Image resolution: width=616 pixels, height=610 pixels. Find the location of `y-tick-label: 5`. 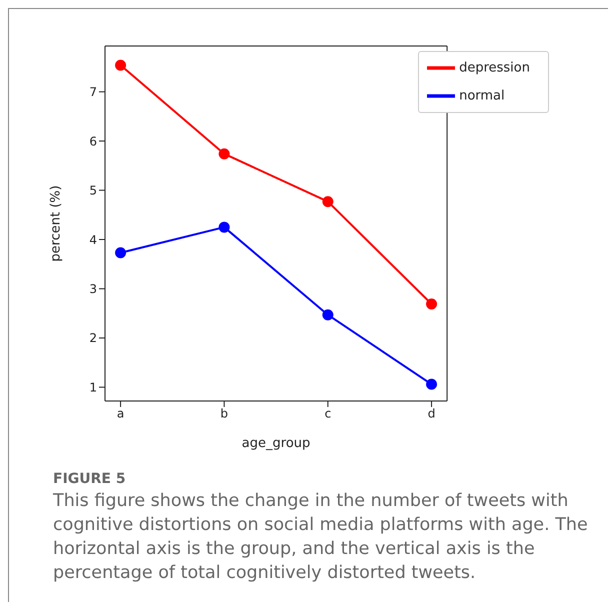

y-tick-label: 5 is located at coordinates (93, 191).